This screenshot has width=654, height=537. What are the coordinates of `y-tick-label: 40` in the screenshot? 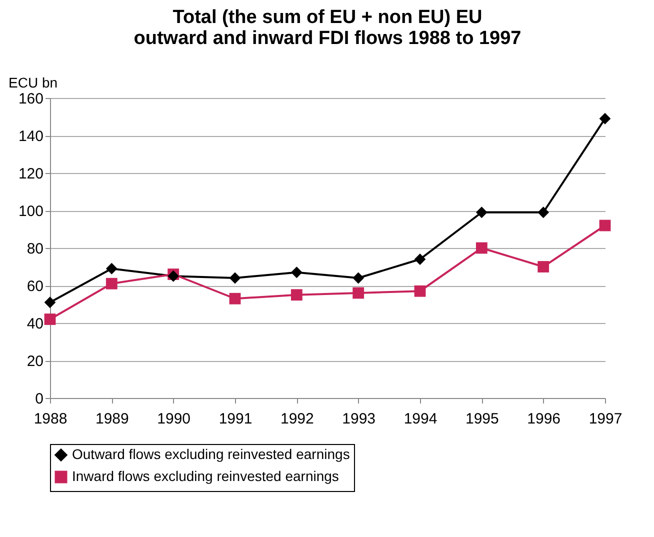 It's located at (35, 324).